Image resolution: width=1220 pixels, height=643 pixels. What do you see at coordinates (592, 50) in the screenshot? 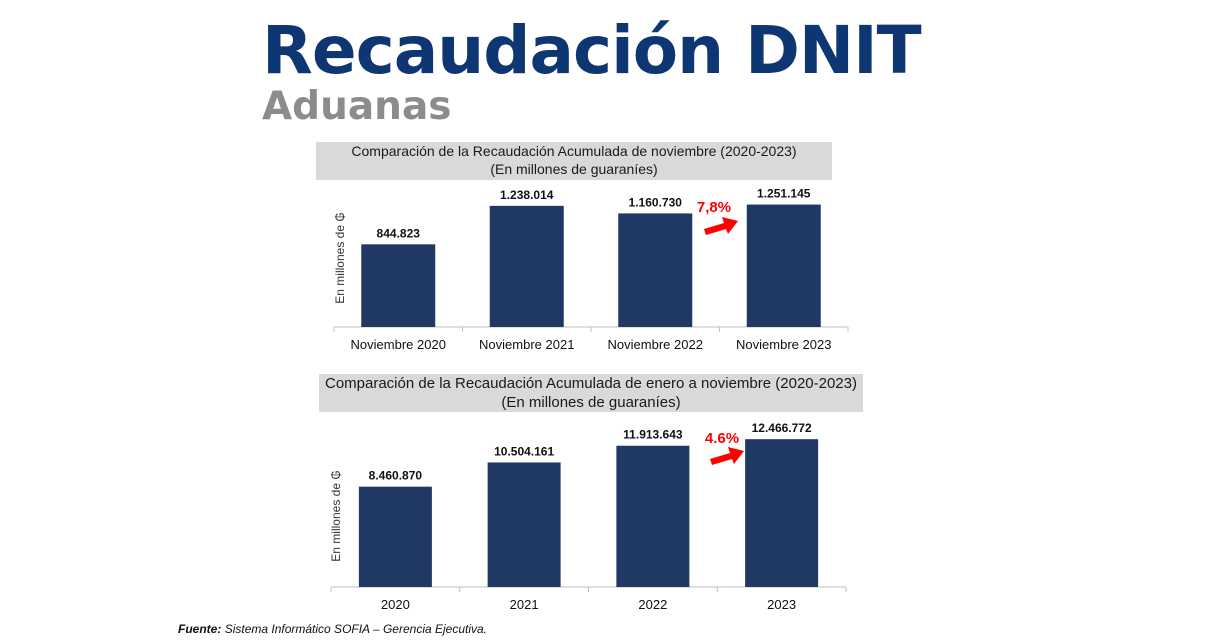
I see `page-title: Recaudación DNIT` at bounding box center [592, 50].